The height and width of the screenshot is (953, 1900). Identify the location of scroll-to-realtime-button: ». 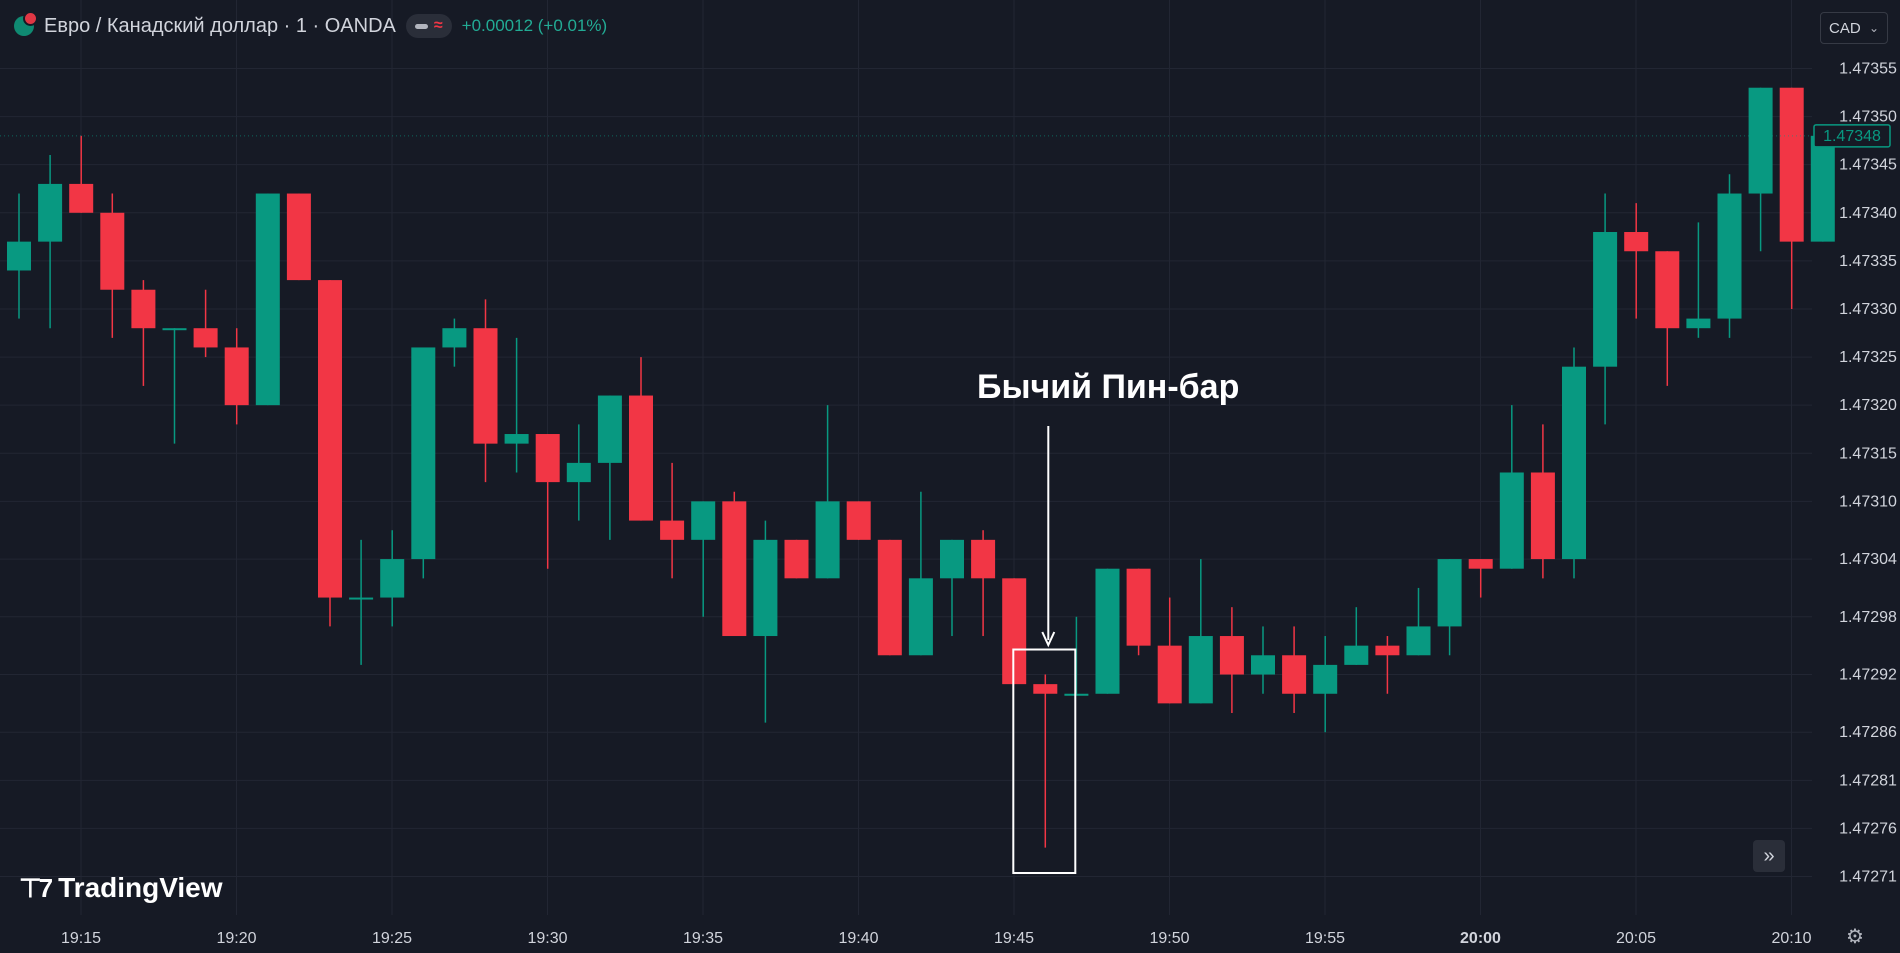
(1769, 856).